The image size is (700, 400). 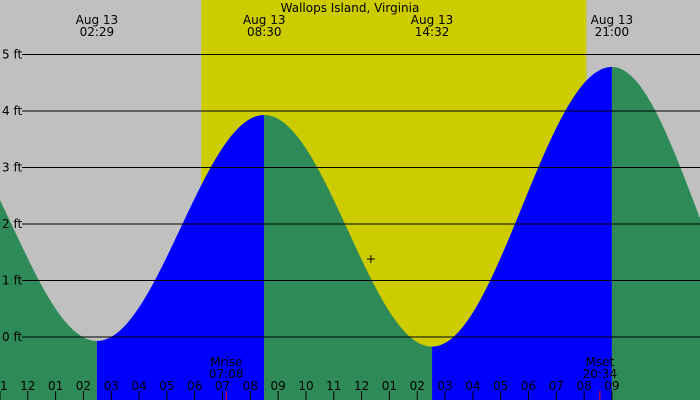 What do you see at coordinates (600, 362) in the screenshot?
I see `moon-event-label: Mset` at bounding box center [600, 362].